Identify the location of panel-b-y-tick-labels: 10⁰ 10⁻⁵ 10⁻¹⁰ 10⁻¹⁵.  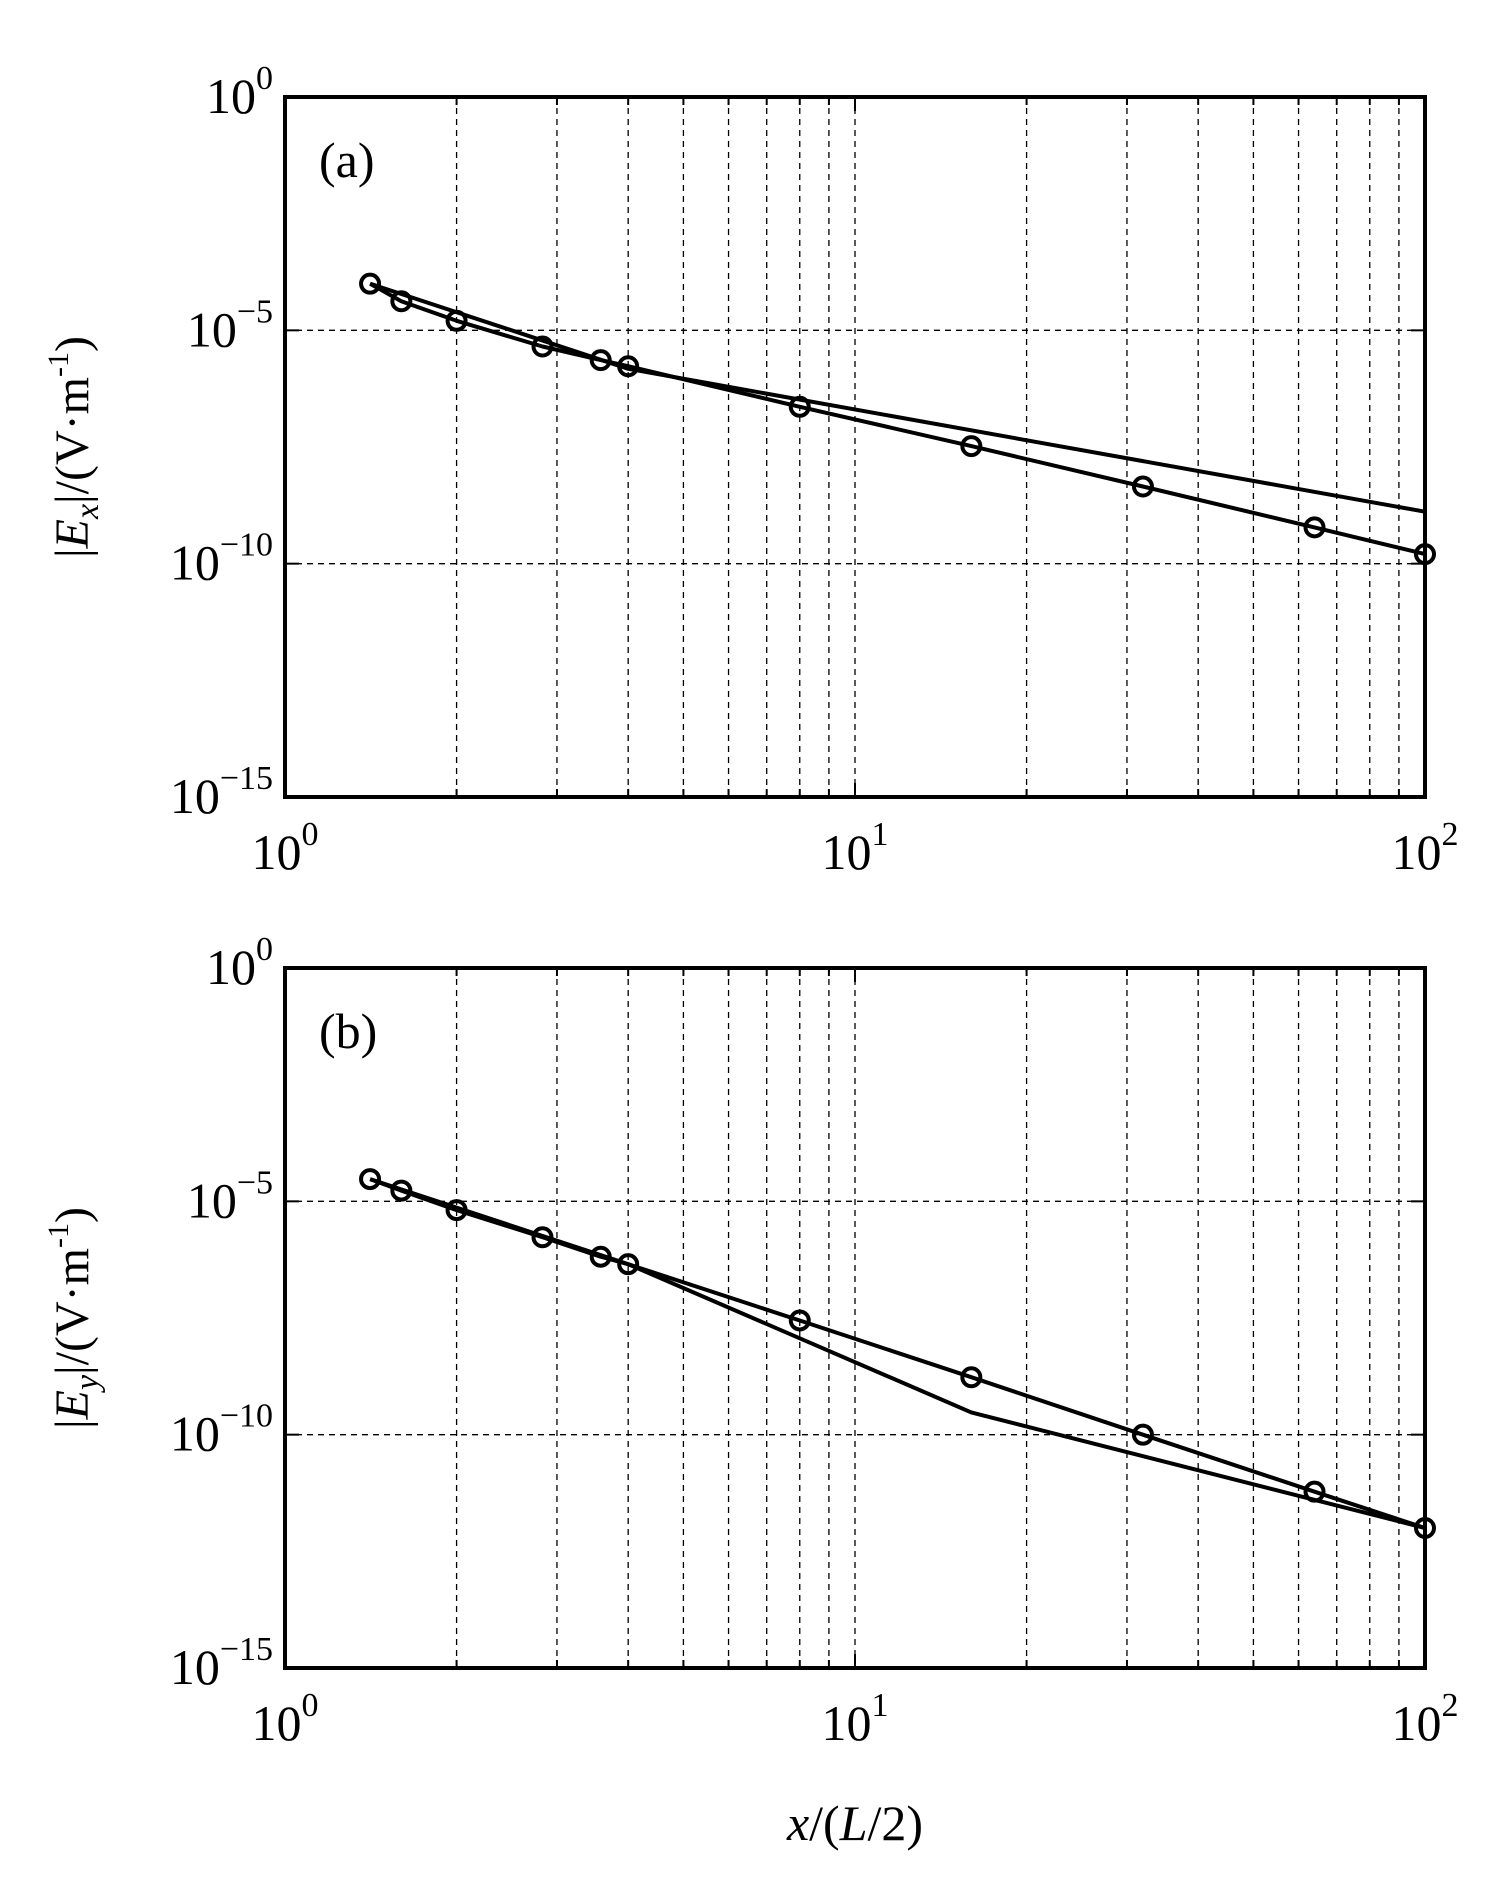
(221, 1313).